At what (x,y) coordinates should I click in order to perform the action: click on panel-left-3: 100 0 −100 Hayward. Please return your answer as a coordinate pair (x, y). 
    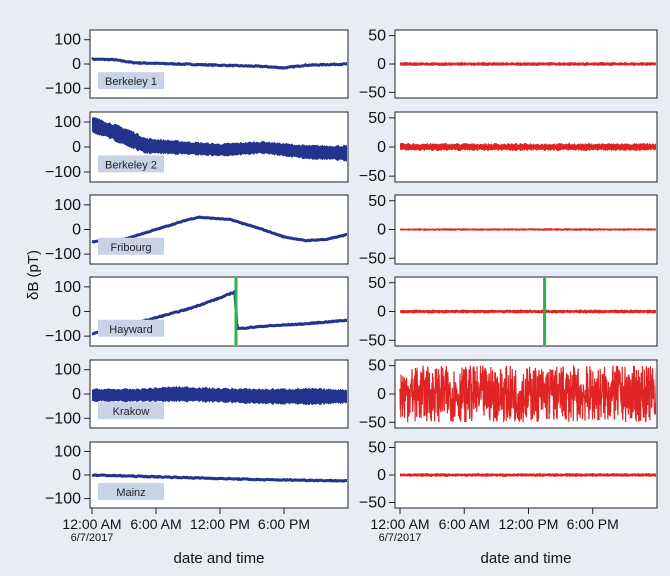
    Looking at the image, I should click on (197, 311).